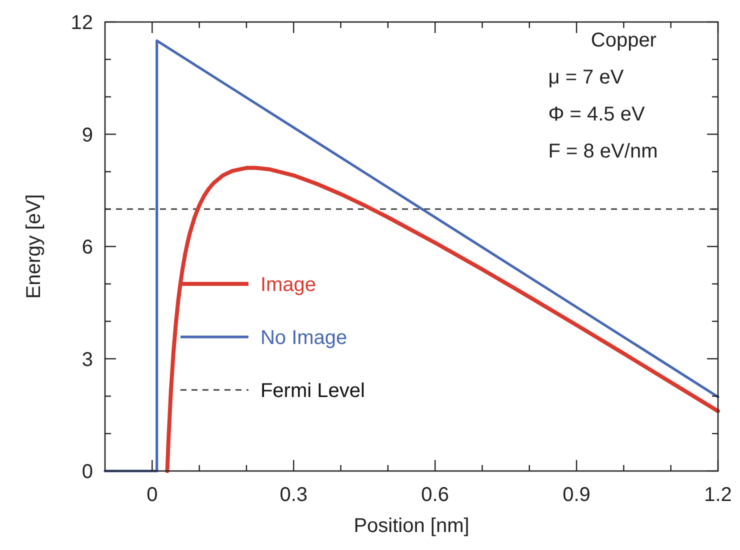 This screenshot has width=740, height=550. I want to click on y-tick-label: 9, so click(87, 135).